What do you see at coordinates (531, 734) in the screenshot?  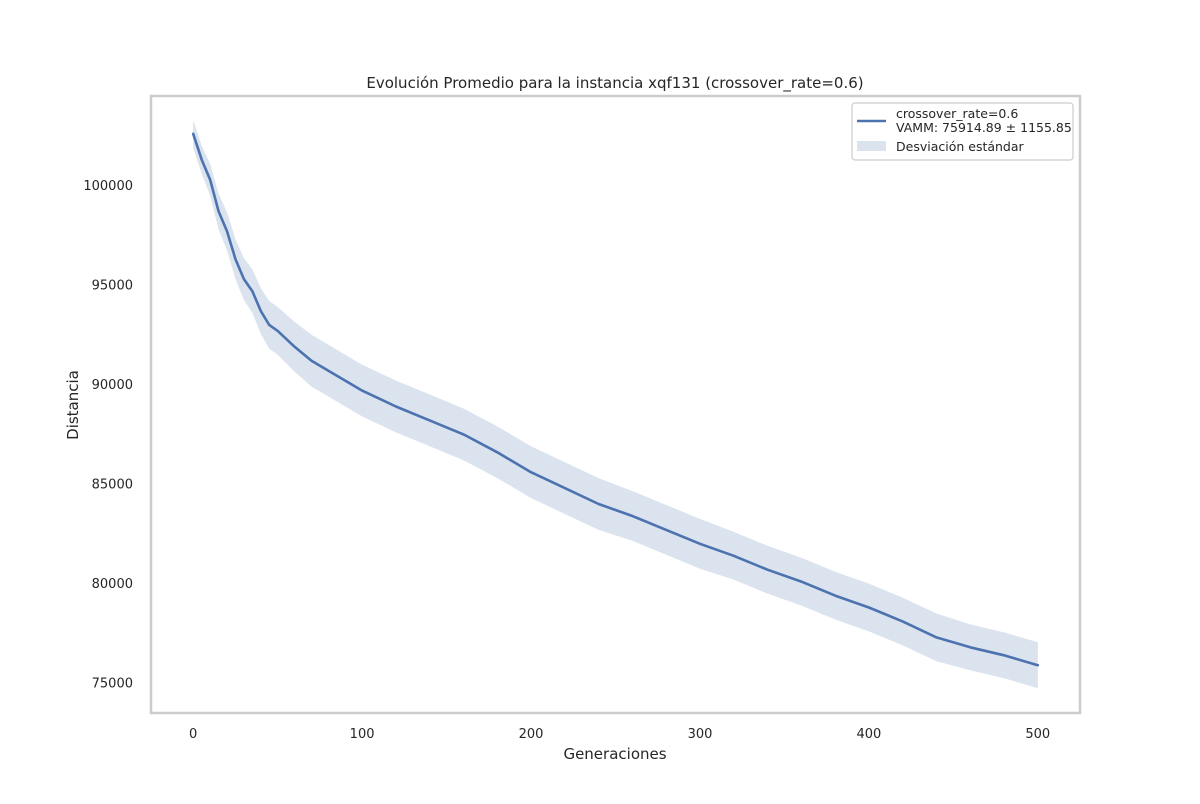 I see `x-tick-label: 200` at bounding box center [531, 734].